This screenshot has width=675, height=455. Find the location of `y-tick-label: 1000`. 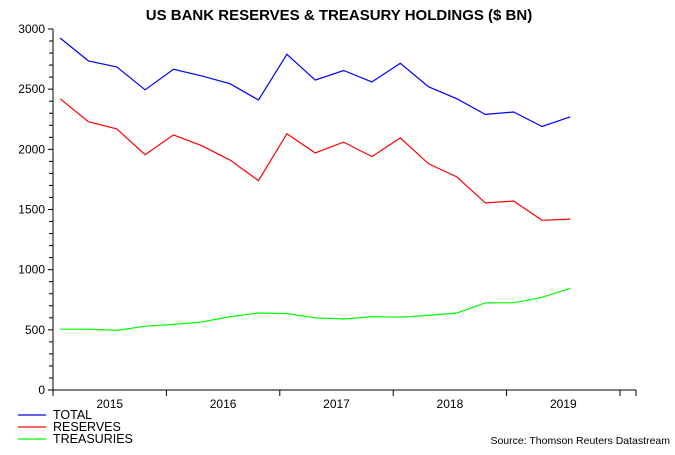

y-tick-label: 1000 is located at coordinates (31, 270).